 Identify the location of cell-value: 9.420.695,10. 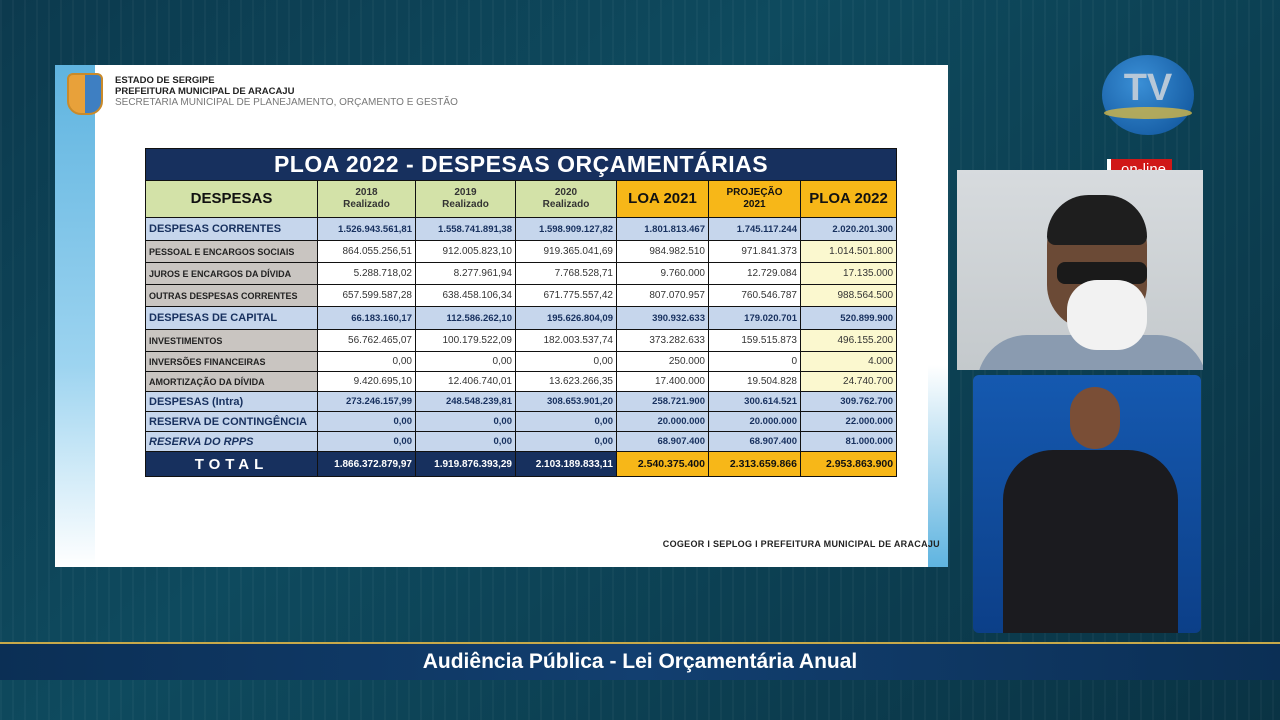
(366, 381).